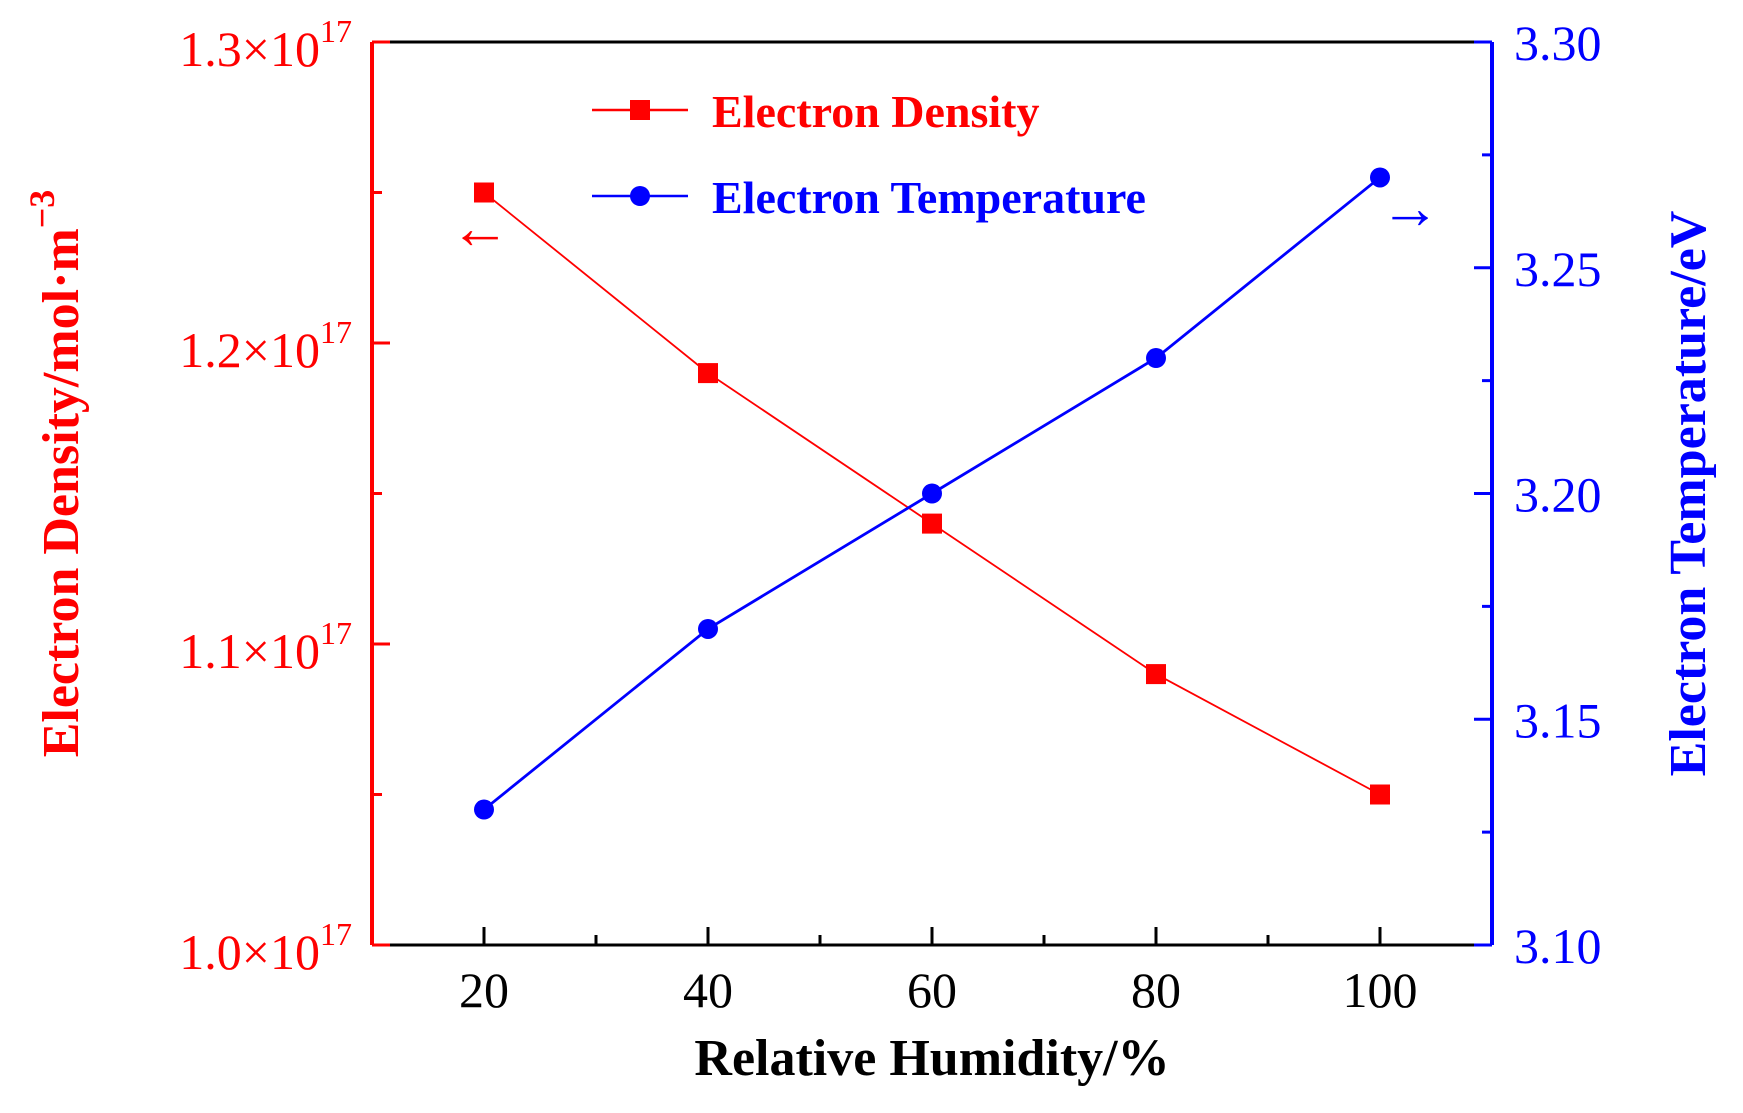  I want to click on x-tick-label: 20, so click(484, 990).